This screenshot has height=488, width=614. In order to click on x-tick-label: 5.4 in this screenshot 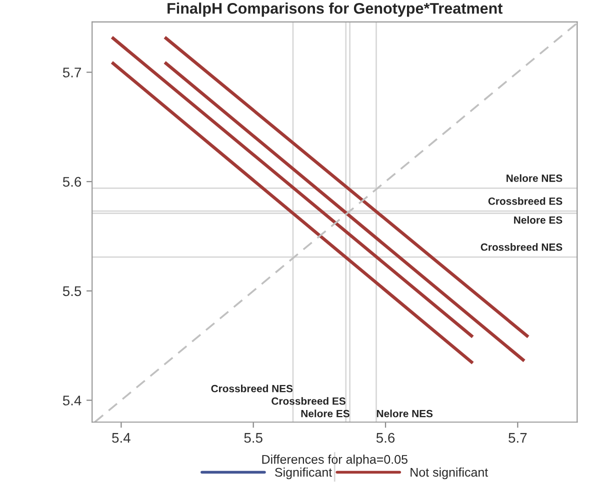, I will do `click(121, 438)`.